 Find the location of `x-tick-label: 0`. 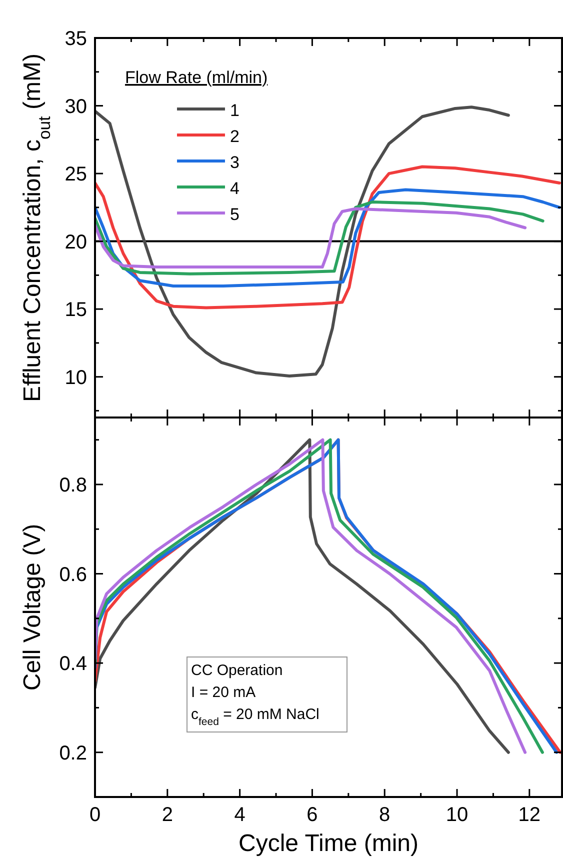

x-tick-label: 0 is located at coordinates (95, 815).